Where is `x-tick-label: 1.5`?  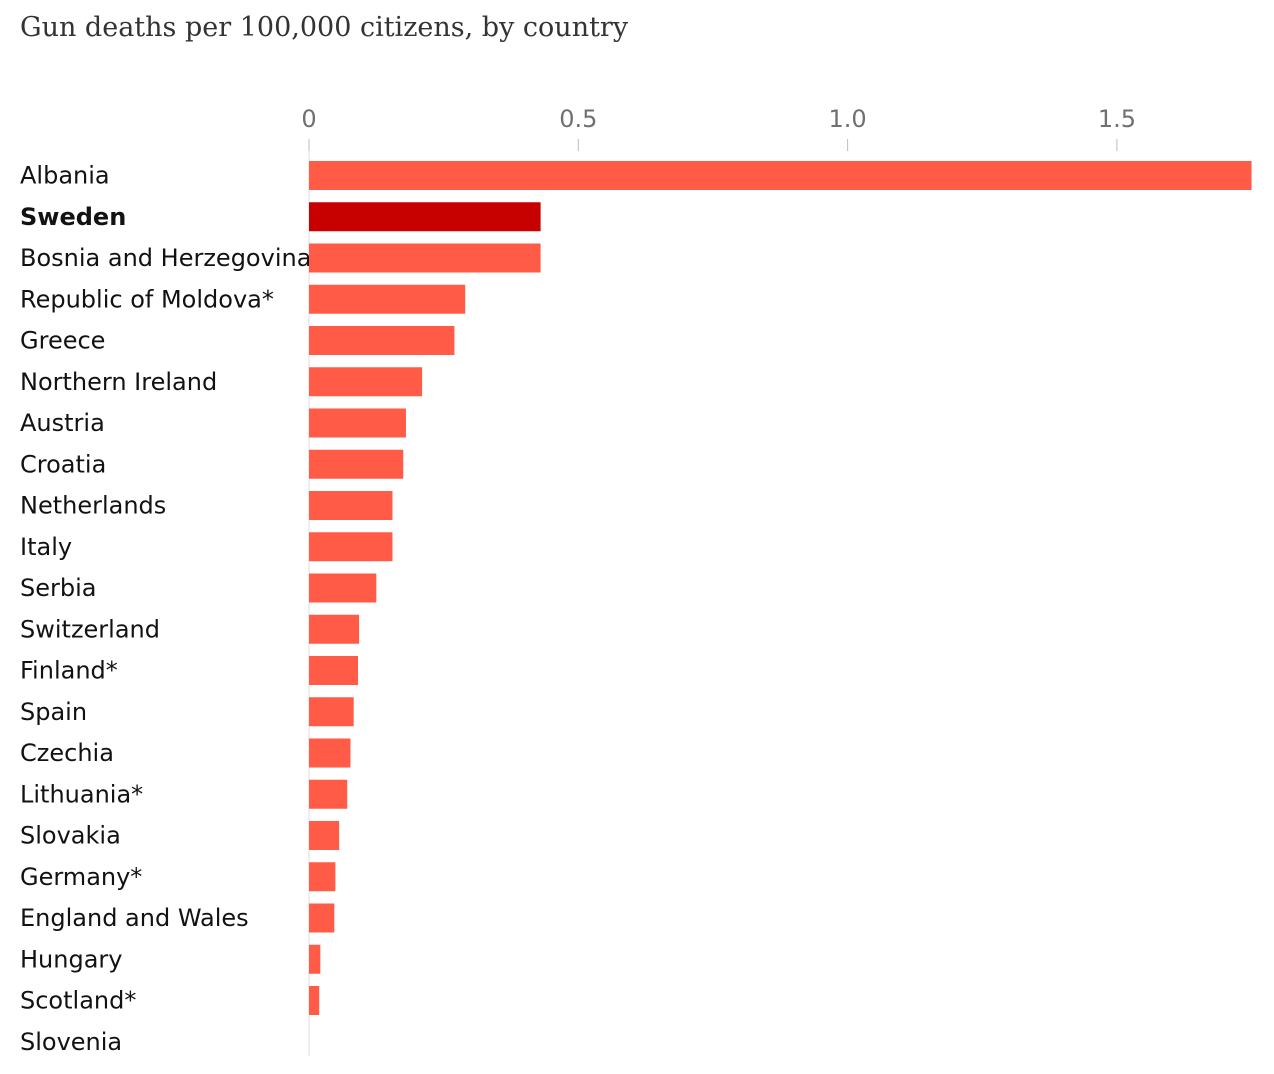
x-tick-label: 1.5 is located at coordinates (1117, 119).